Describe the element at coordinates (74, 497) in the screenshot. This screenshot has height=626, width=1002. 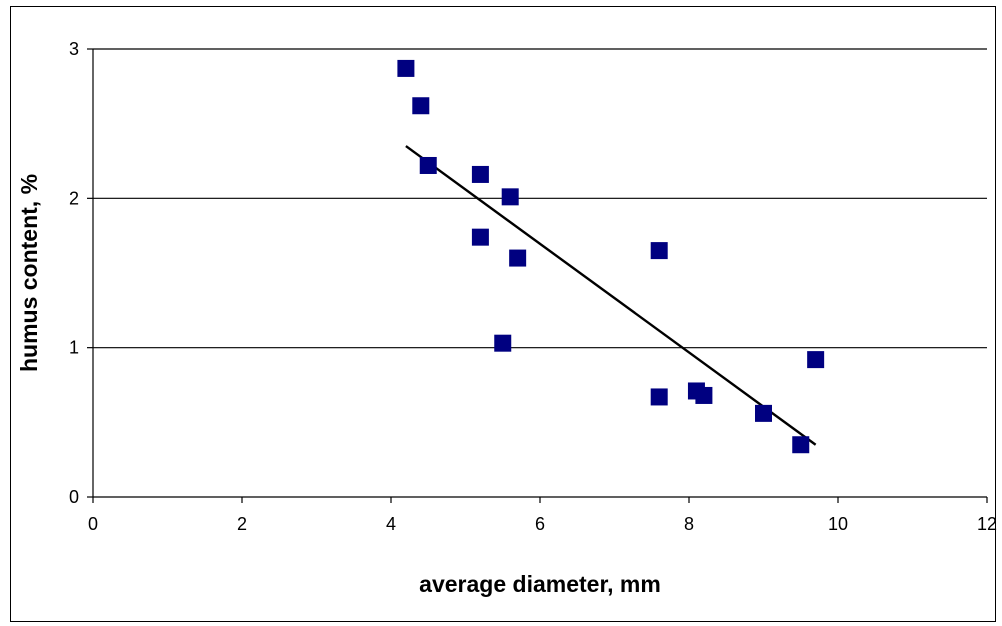
I see `y-tick-label: 0` at that location.